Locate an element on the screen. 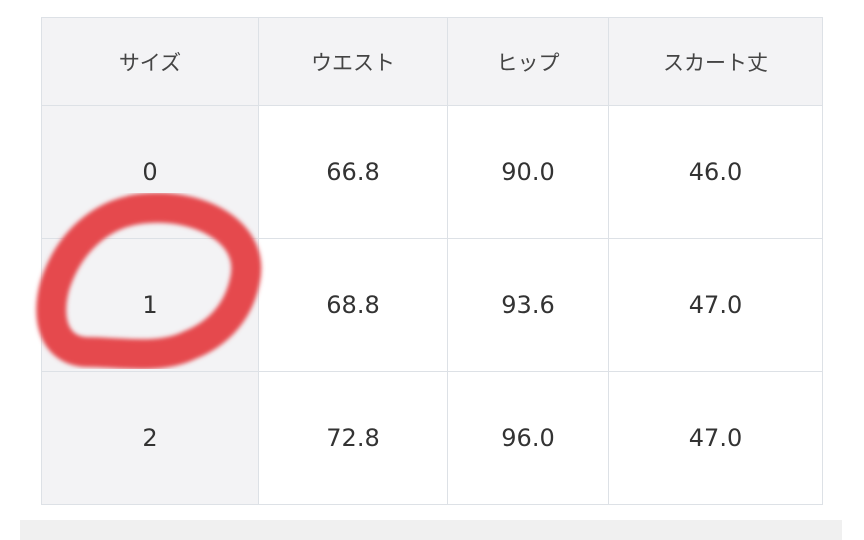 Image resolution: width=864 pixels, height=540 pixels. cell-hip: 96.0 is located at coordinates (528, 438).